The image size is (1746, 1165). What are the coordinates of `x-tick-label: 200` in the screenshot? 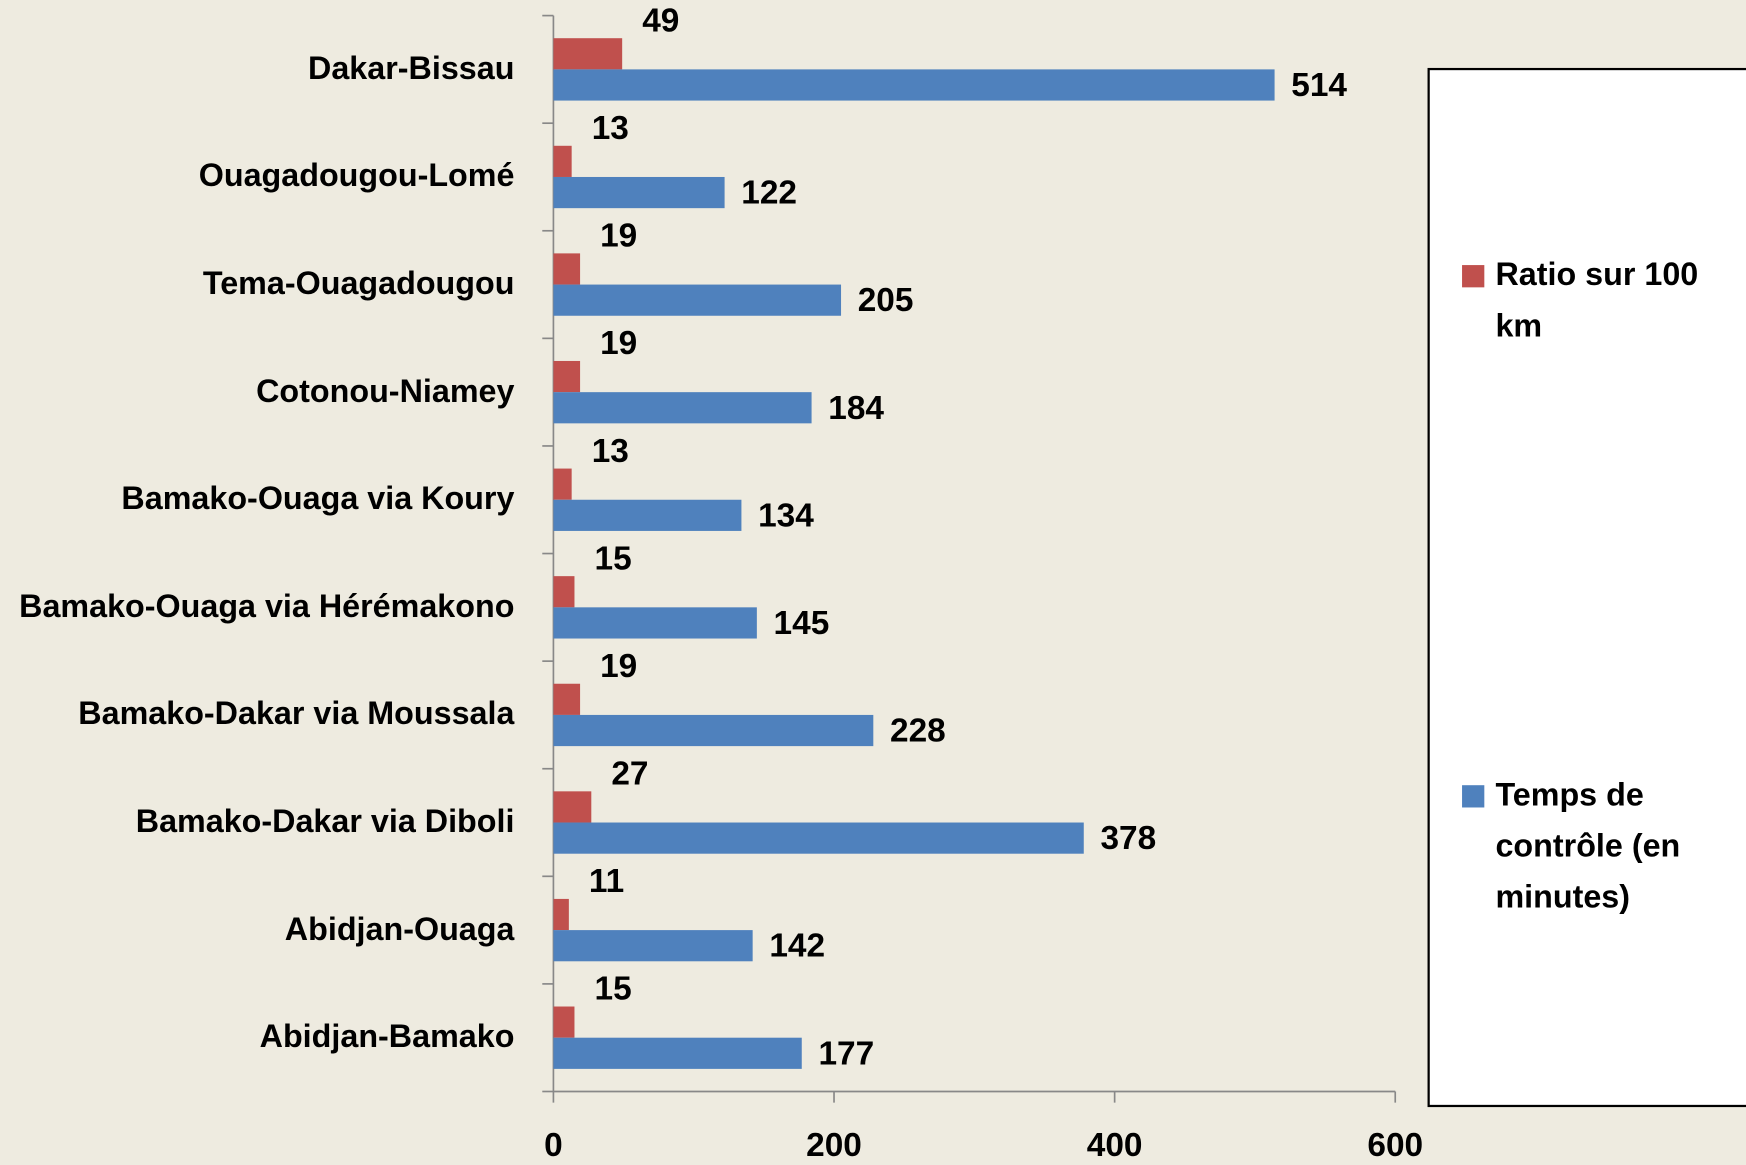 It's located at (834, 1145).